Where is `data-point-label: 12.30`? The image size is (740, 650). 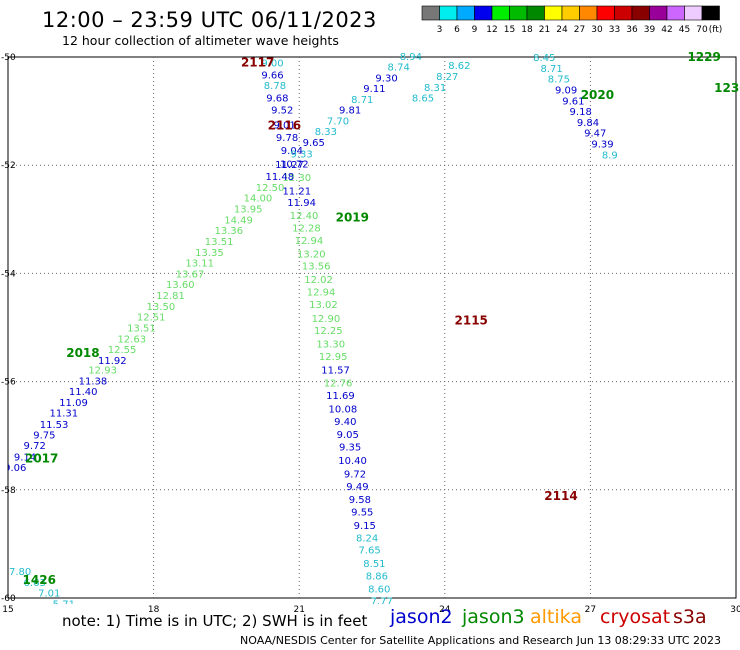
data-point-label: 12.30 is located at coordinates (296, 178).